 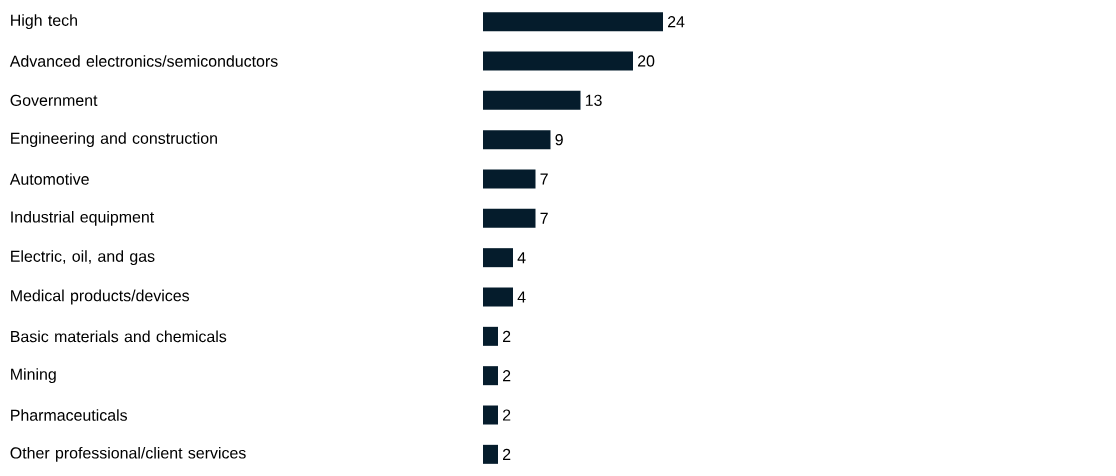 What do you see at coordinates (83, 258) in the screenshot?
I see `y-tick-label: Electric, oil, and gas` at bounding box center [83, 258].